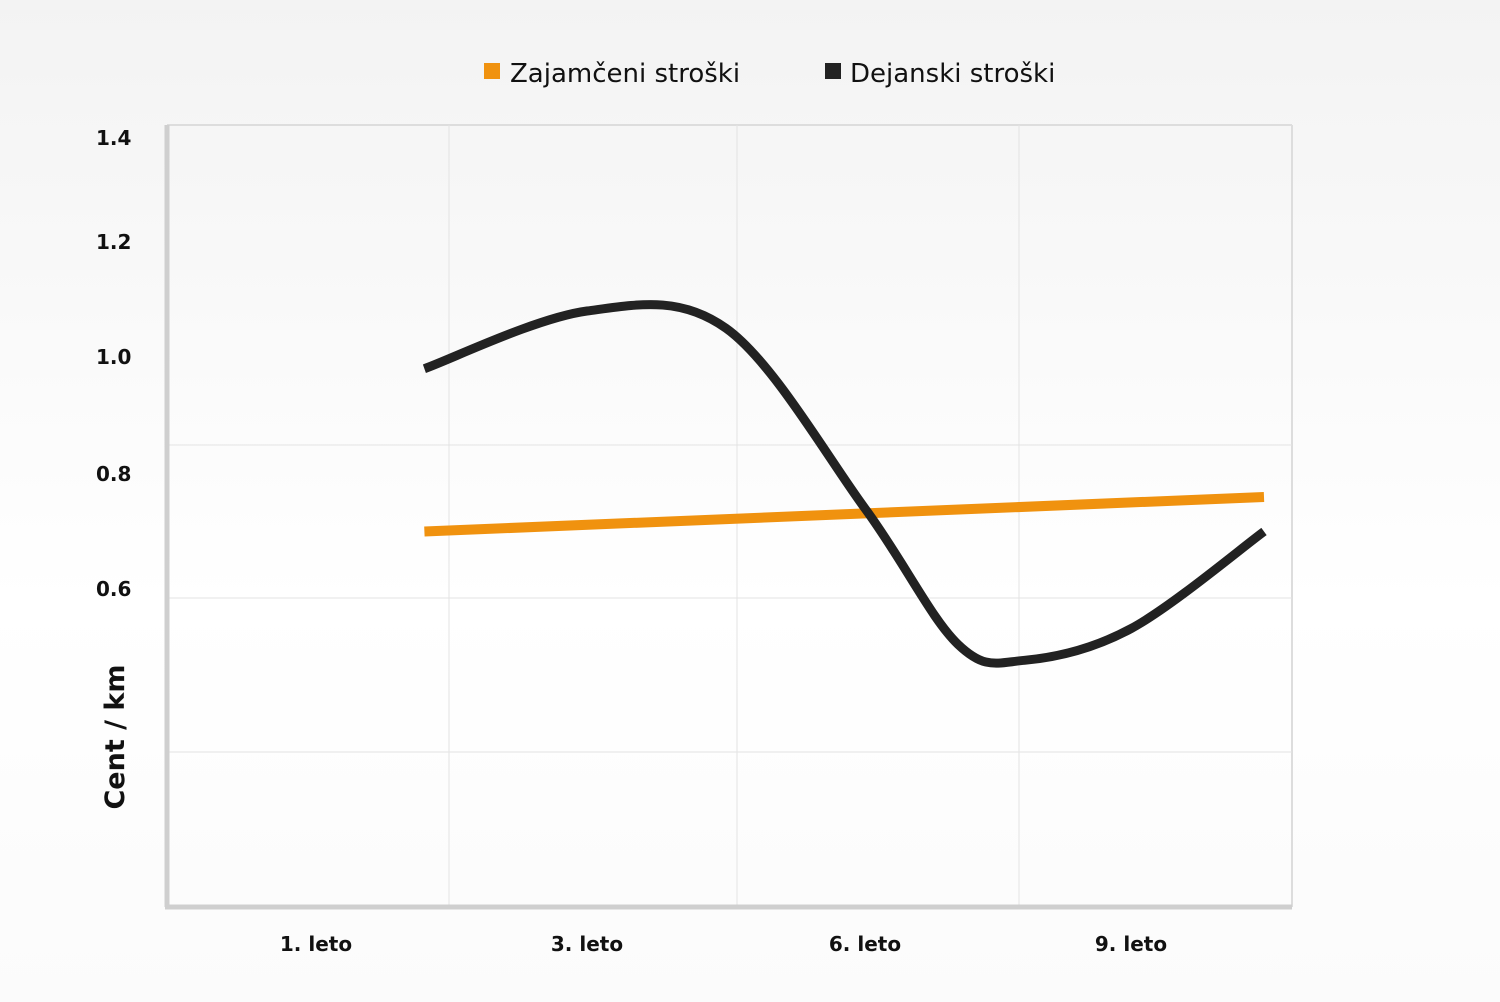 This screenshot has height=1002, width=1500. I want to click on y-tick-label: 0.8, so click(113, 474).